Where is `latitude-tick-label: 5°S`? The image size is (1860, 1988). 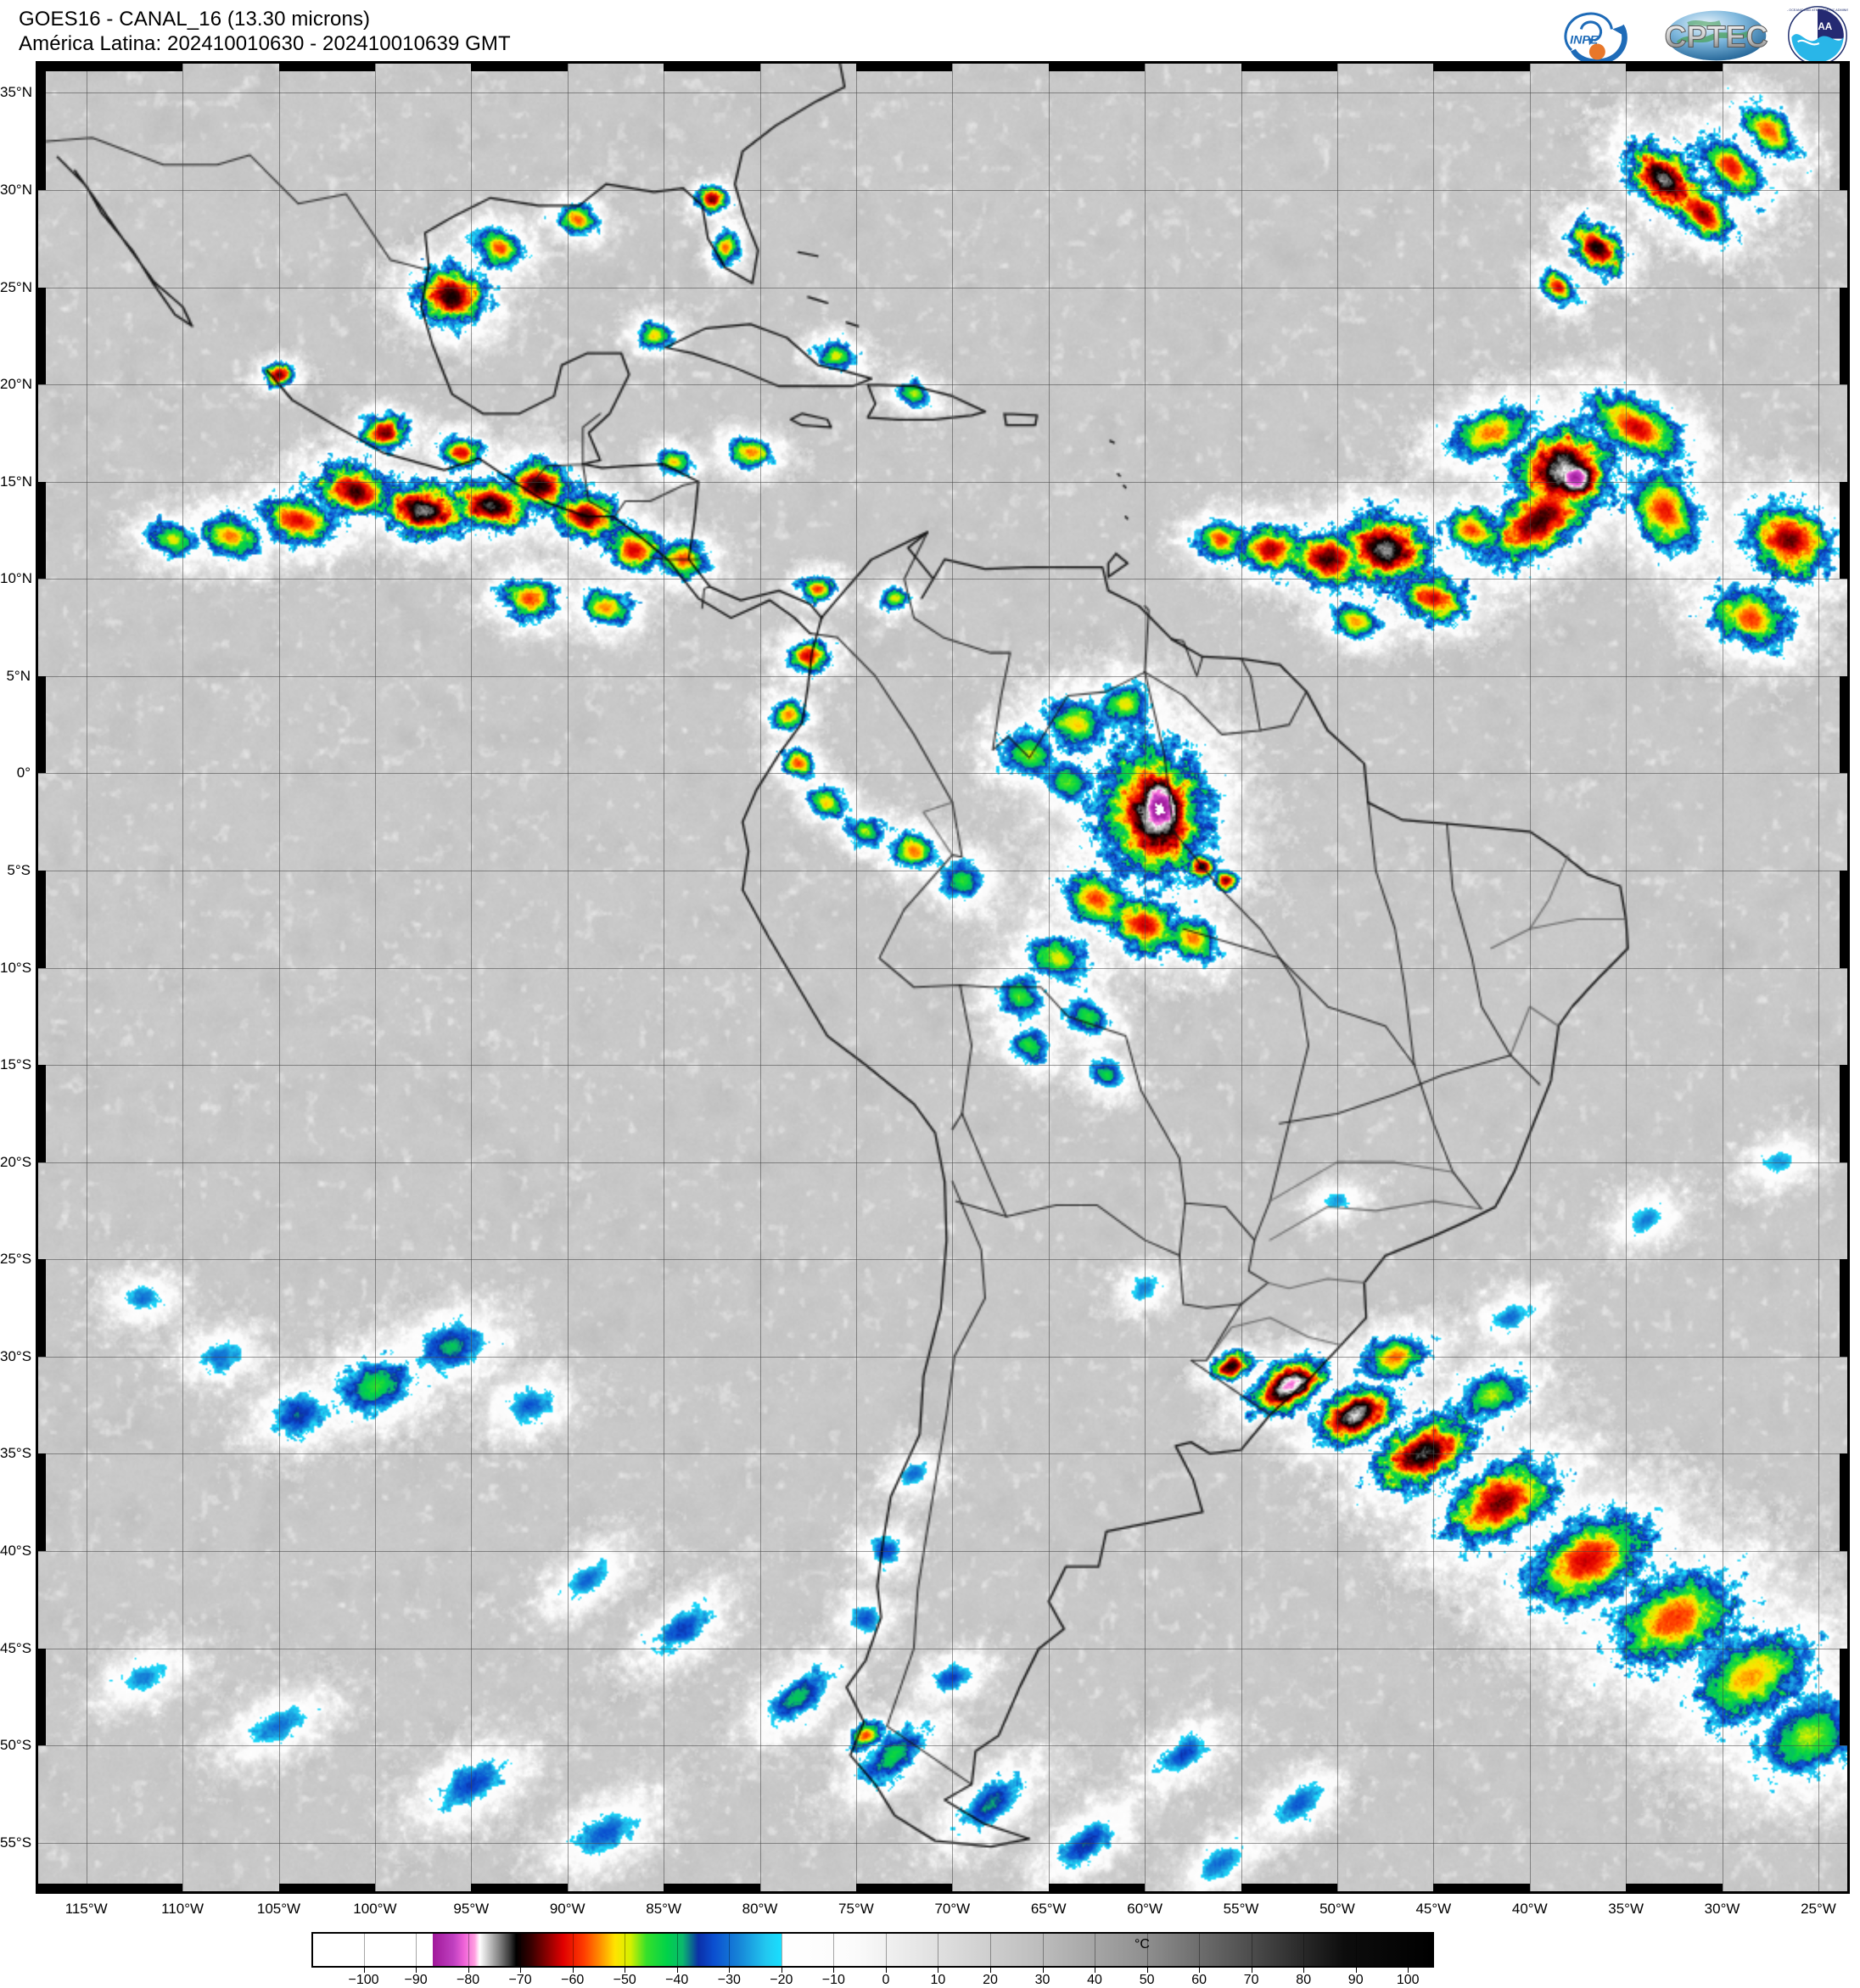 latitude-tick-label: 5°S is located at coordinates (19, 869).